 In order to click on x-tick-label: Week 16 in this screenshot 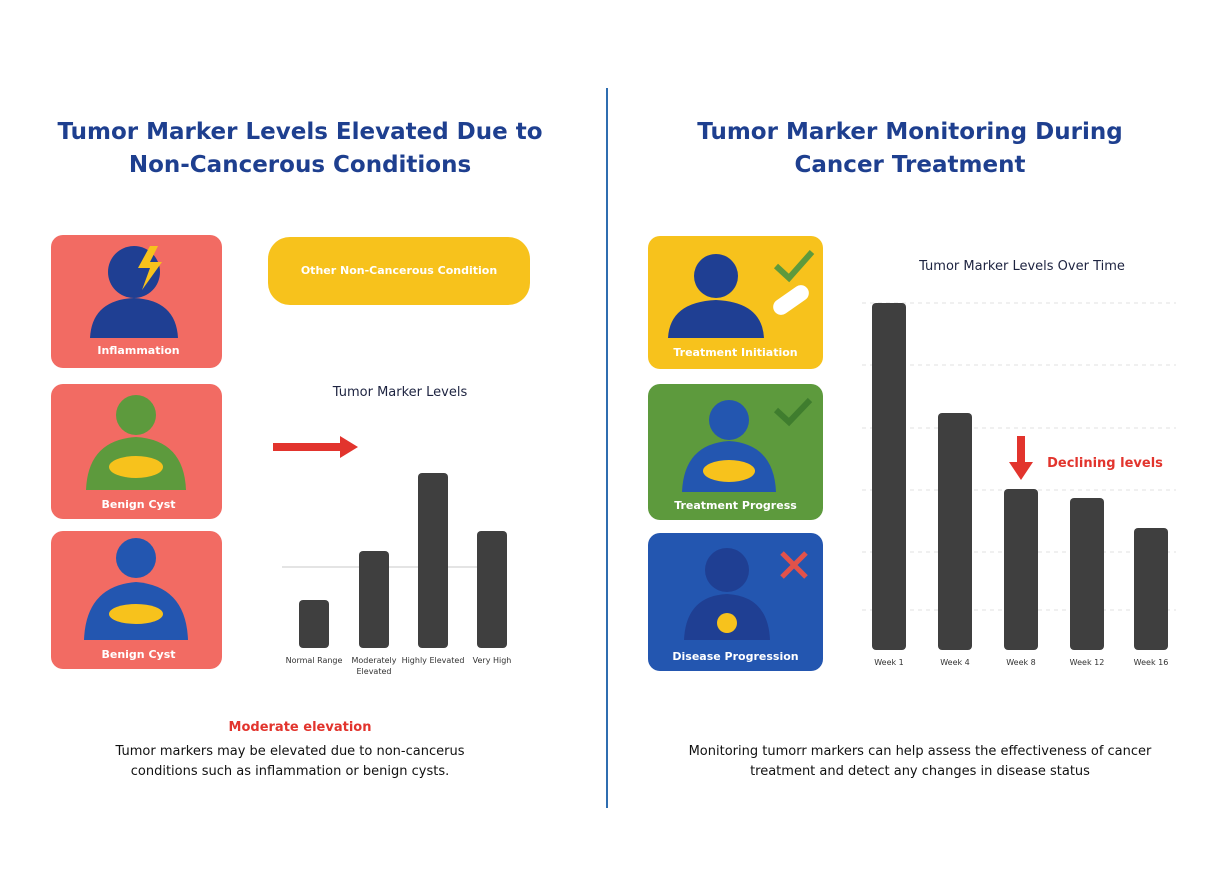, I will do `click(1151, 662)`.